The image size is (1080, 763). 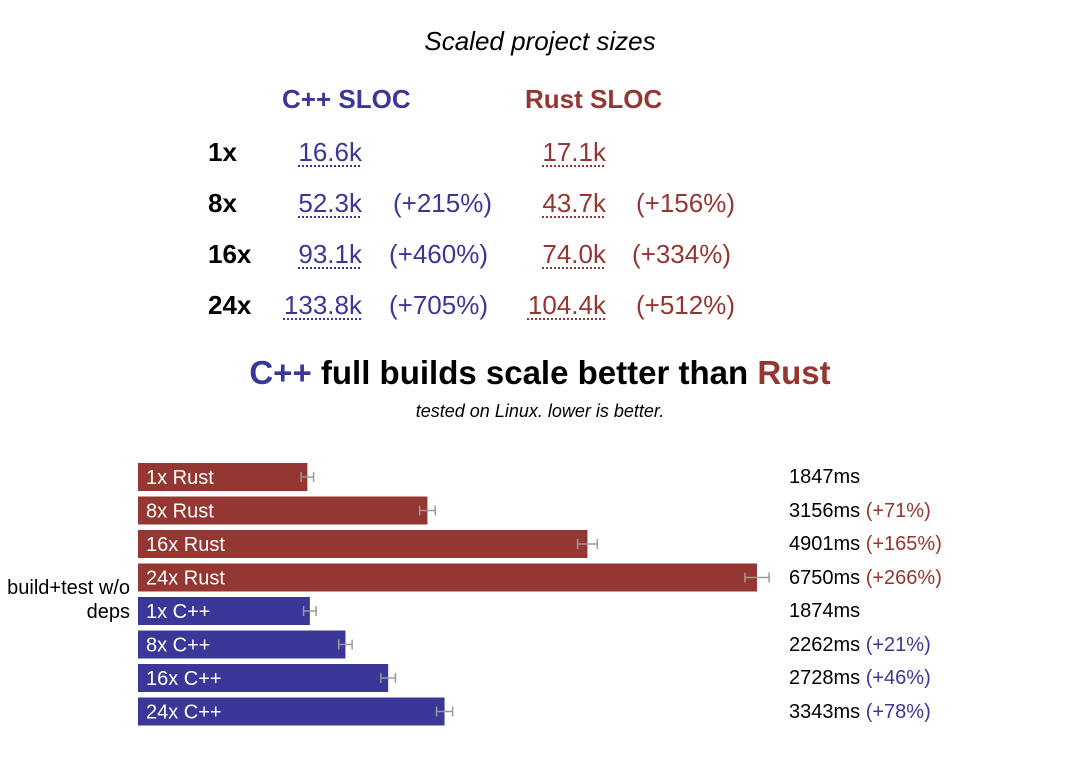 What do you see at coordinates (901, 544) in the screenshot?
I see `bar-change: (+165%)` at bounding box center [901, 544].